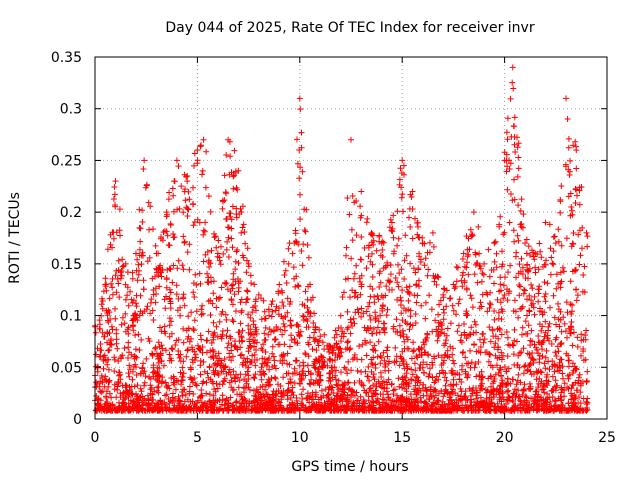  I want to click on y-tick-label: 0.2, so click(71, 213).